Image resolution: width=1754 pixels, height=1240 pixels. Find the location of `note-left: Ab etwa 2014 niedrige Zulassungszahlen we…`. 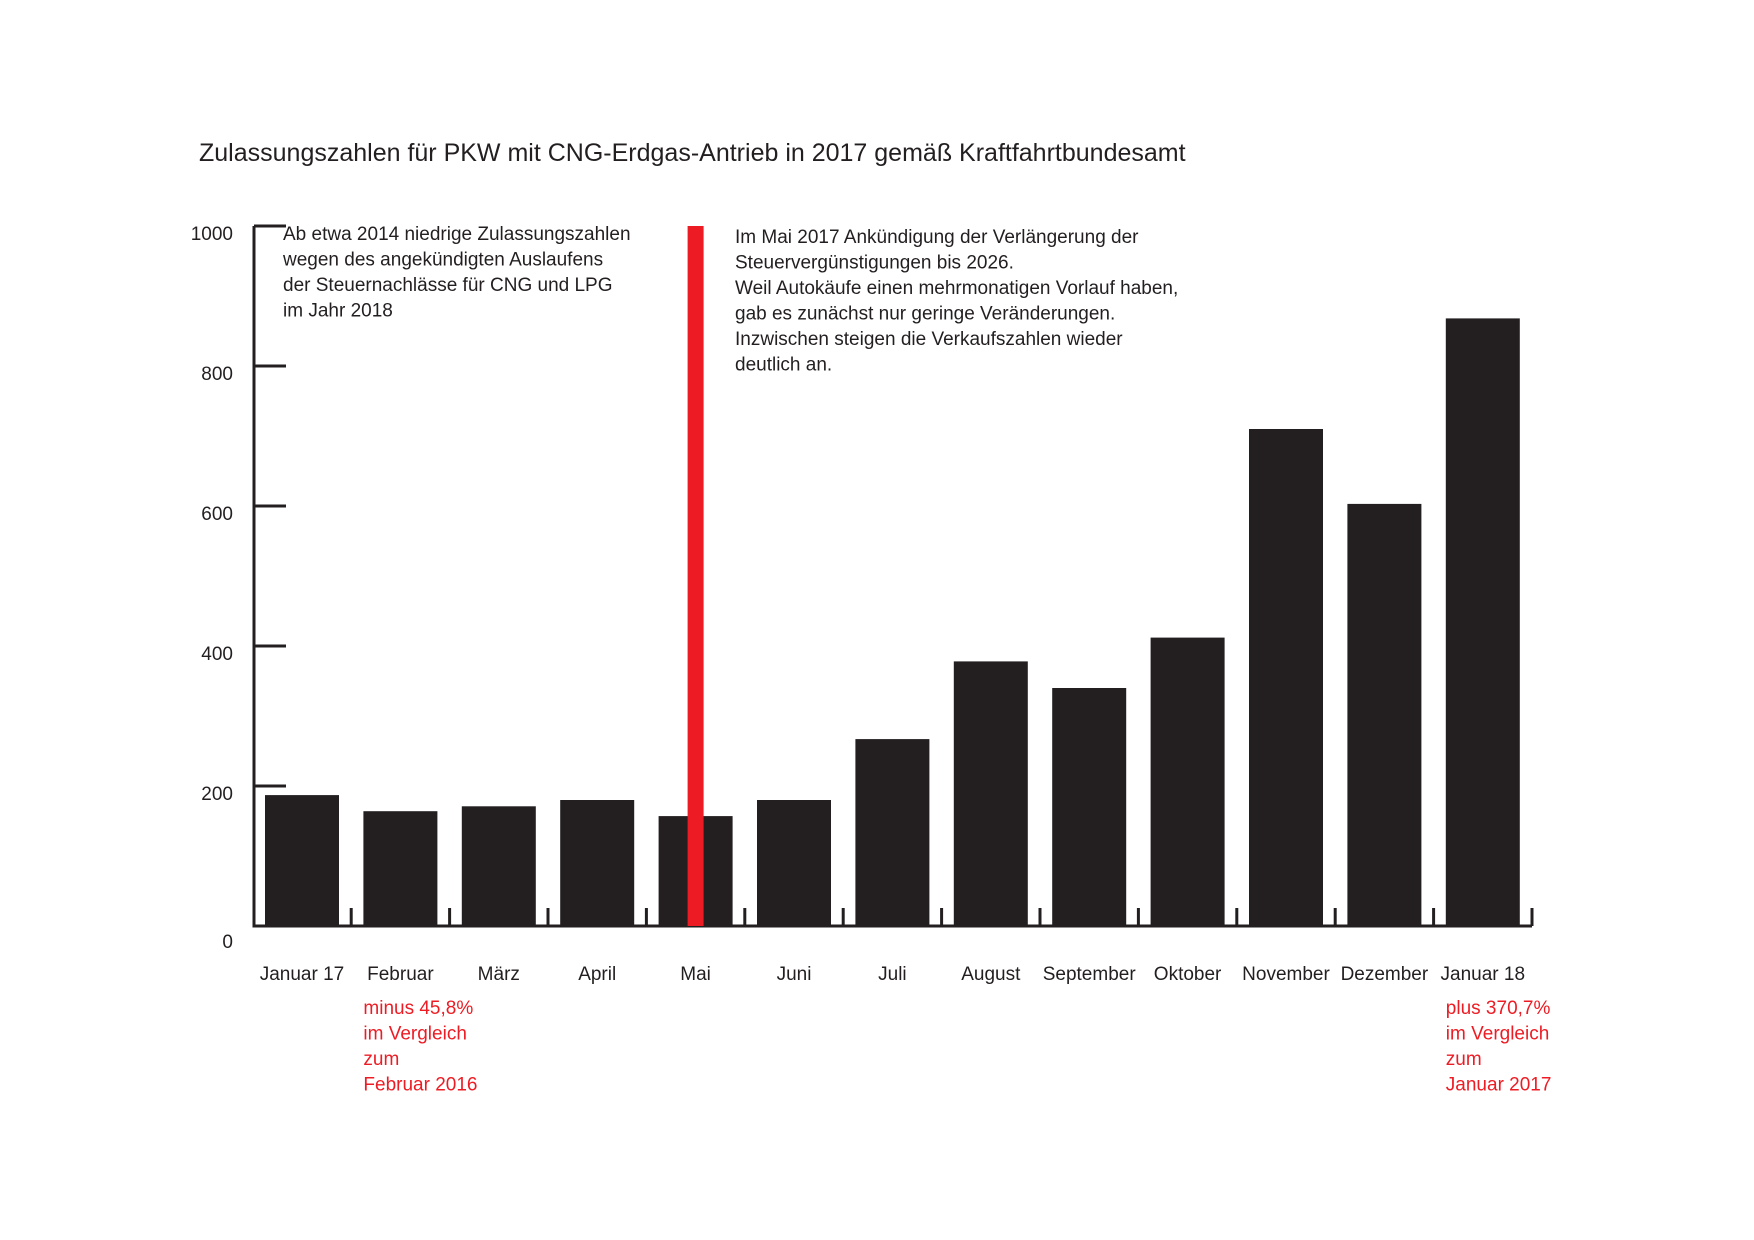

note-left: Ab etwa 2014 niedrige Zulassungszahlen we… is located at coordinates (456, 273).